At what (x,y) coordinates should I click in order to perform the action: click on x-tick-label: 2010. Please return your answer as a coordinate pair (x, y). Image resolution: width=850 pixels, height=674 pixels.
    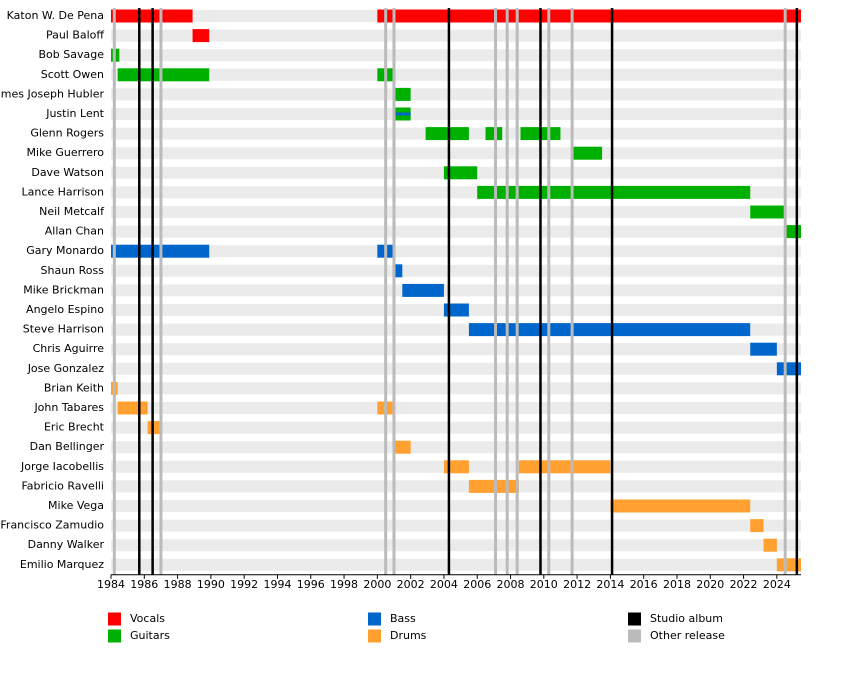
    Looking at the image, I should click on (544, 584).